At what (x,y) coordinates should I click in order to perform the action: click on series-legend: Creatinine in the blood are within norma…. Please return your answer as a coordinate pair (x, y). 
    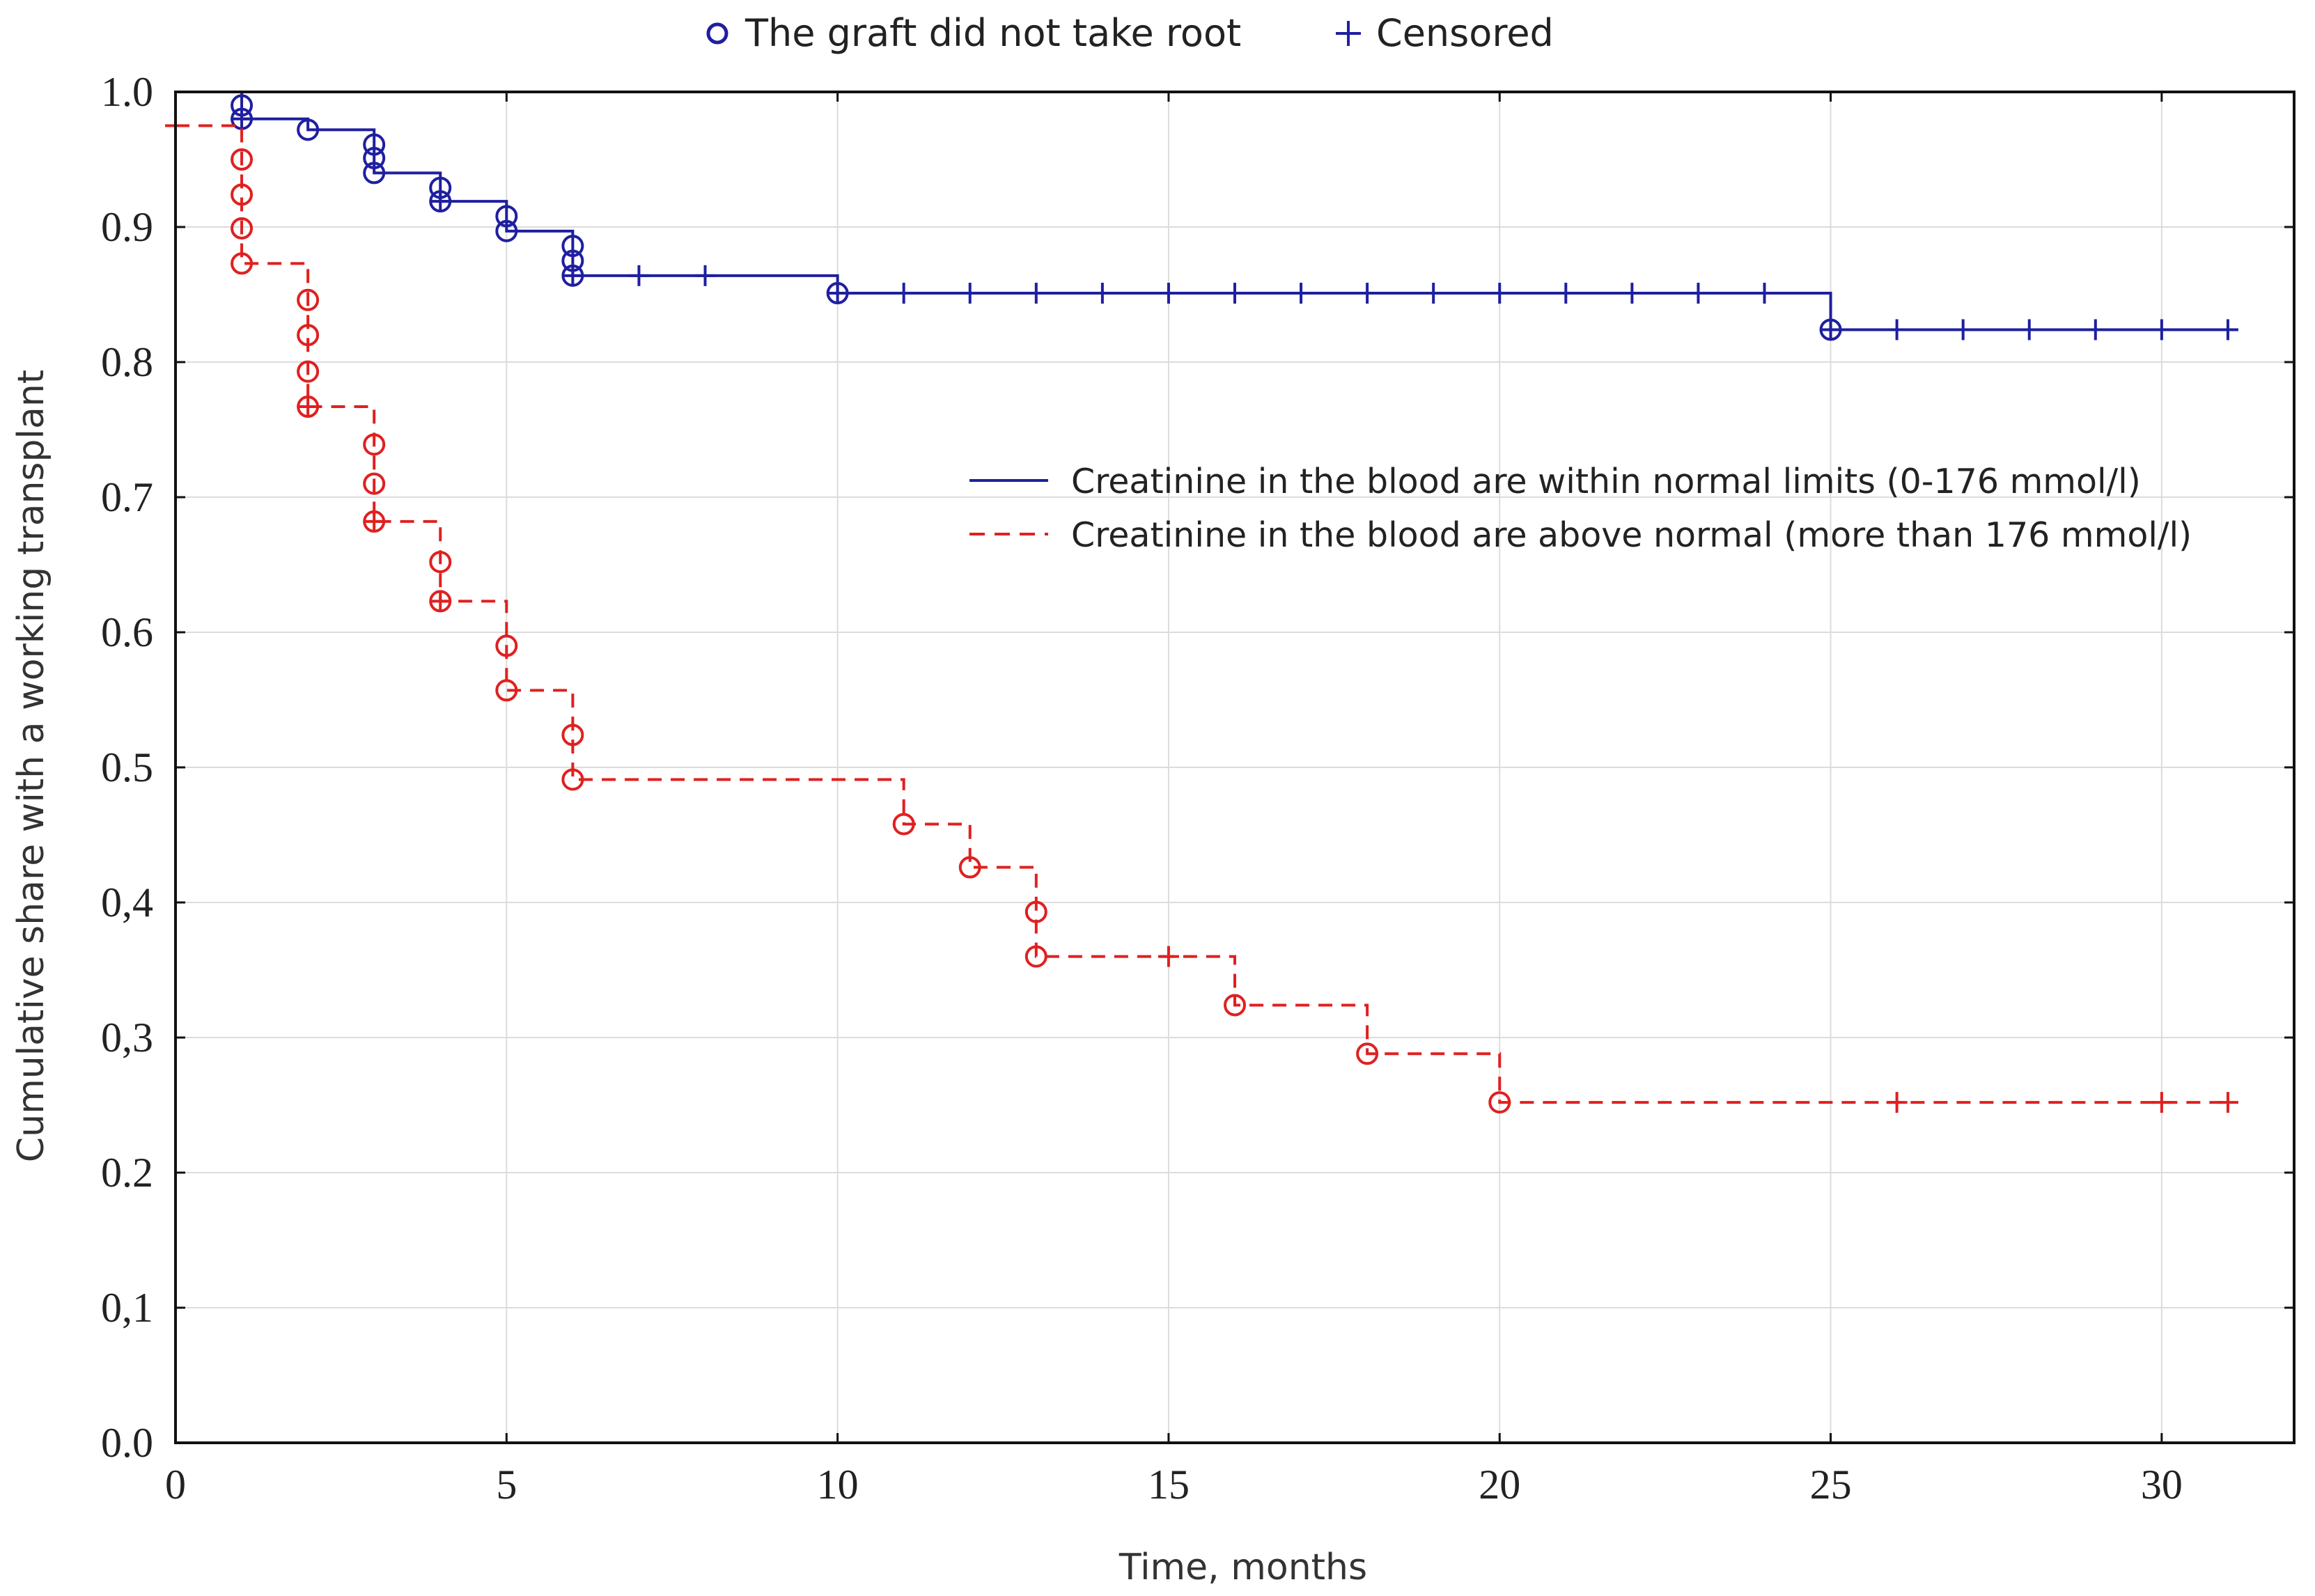
    Looking at the image, I should click on (1580, 509).